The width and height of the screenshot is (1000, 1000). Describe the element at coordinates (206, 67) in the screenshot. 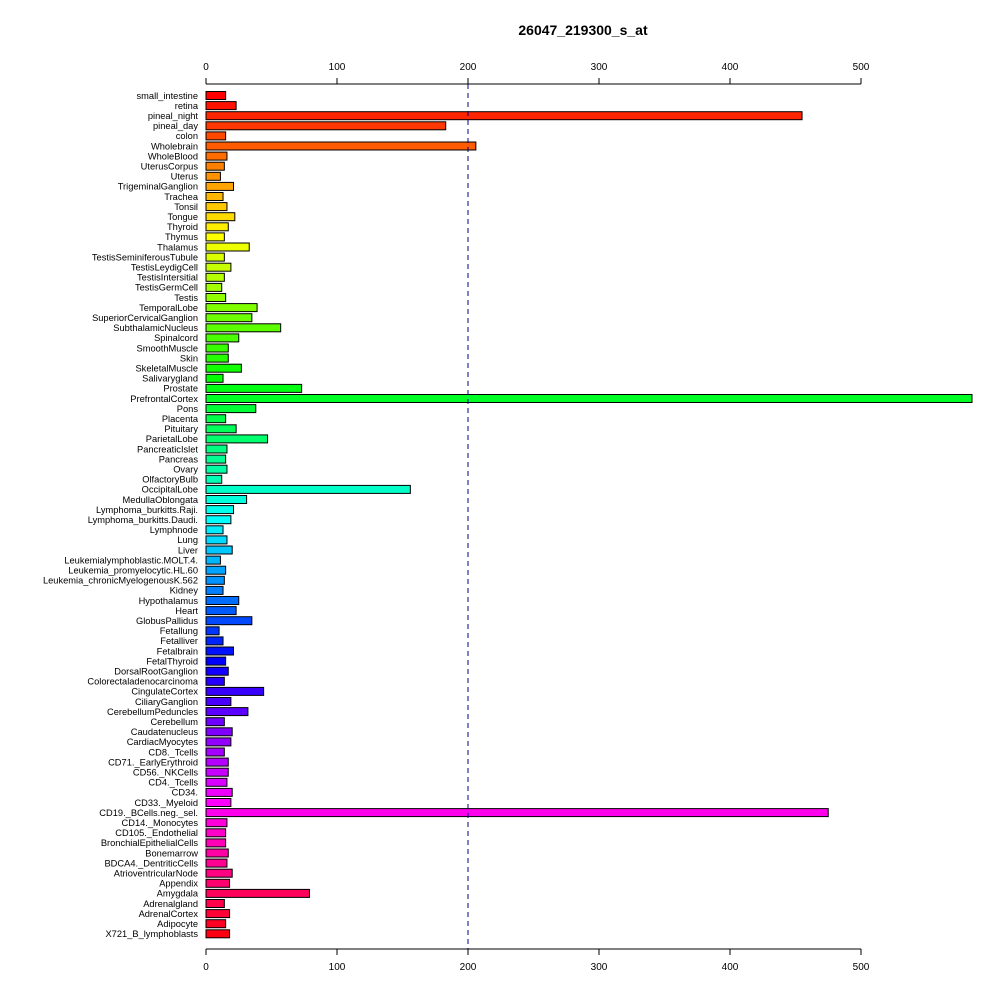

I see `top-tick-label: 0` at that location.